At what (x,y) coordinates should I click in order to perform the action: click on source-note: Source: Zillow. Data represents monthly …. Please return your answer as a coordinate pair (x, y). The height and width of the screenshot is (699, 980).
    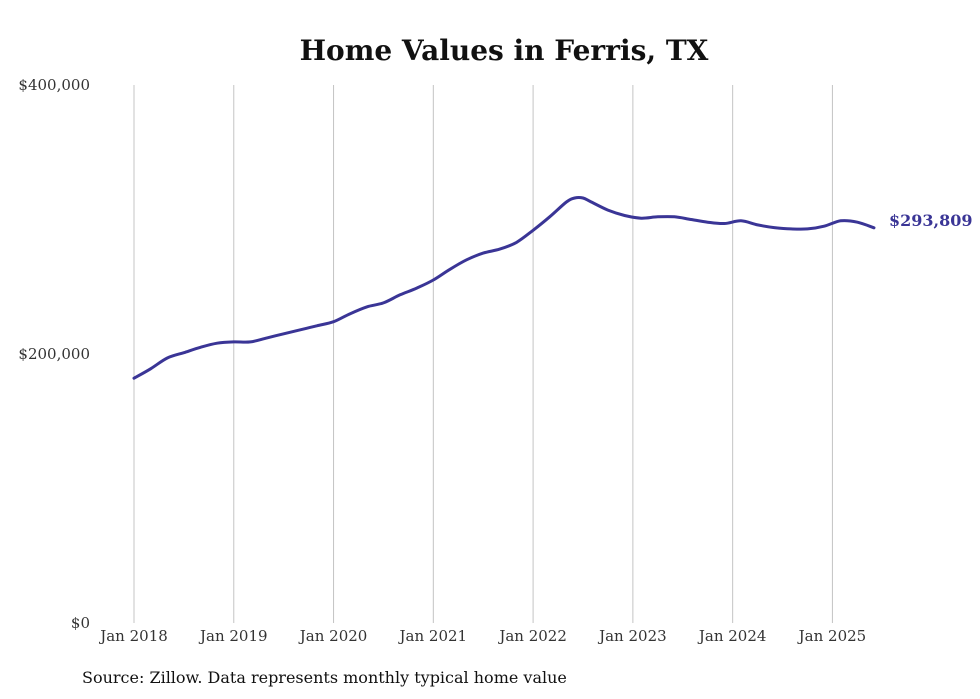
    Looking at the image, I should click on (324, 677).